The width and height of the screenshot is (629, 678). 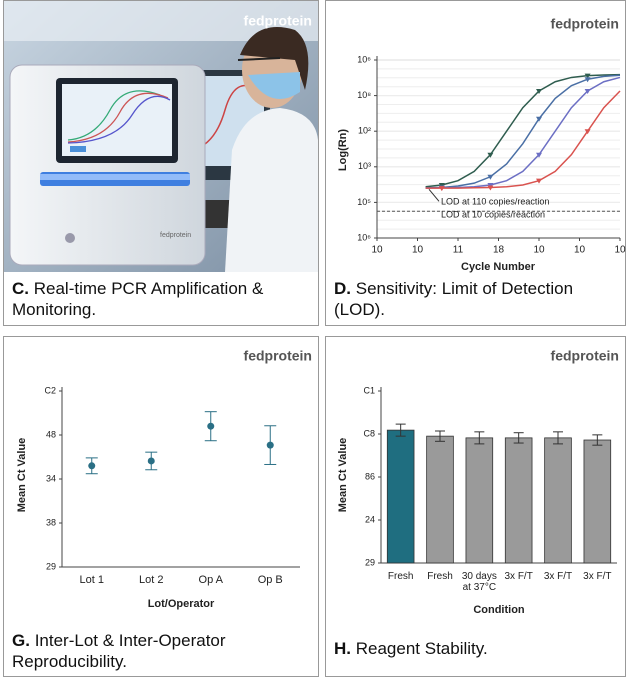 I want to click on y-tick-label: 10², so click(x=364, y=131).